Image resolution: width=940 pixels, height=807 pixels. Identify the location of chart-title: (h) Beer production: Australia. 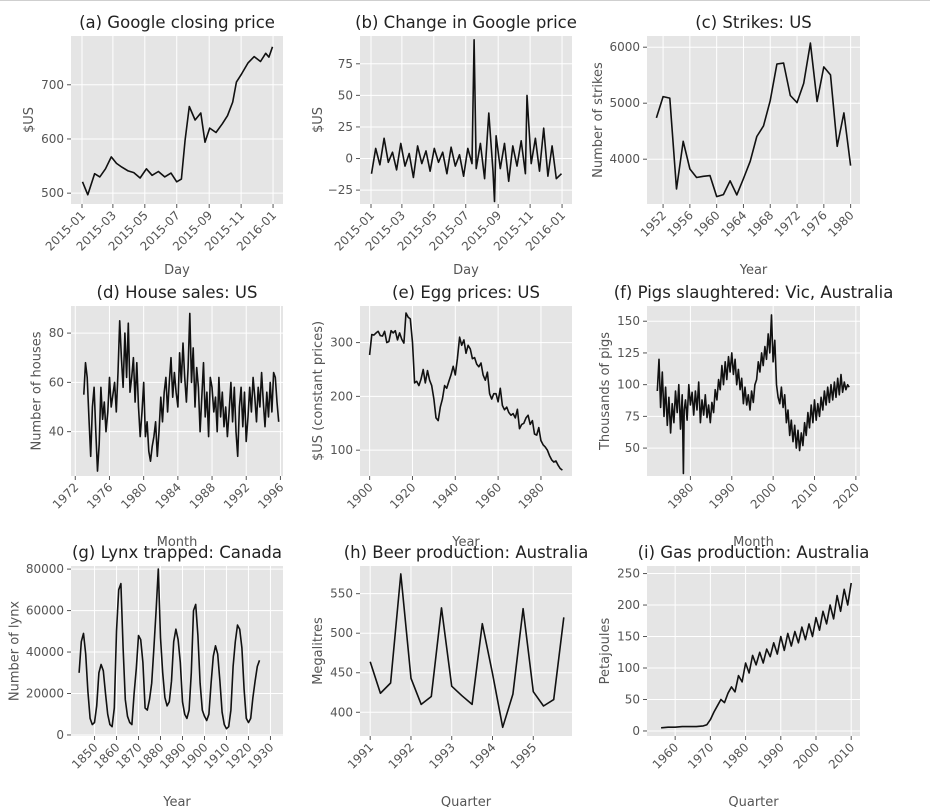
(466, 552).